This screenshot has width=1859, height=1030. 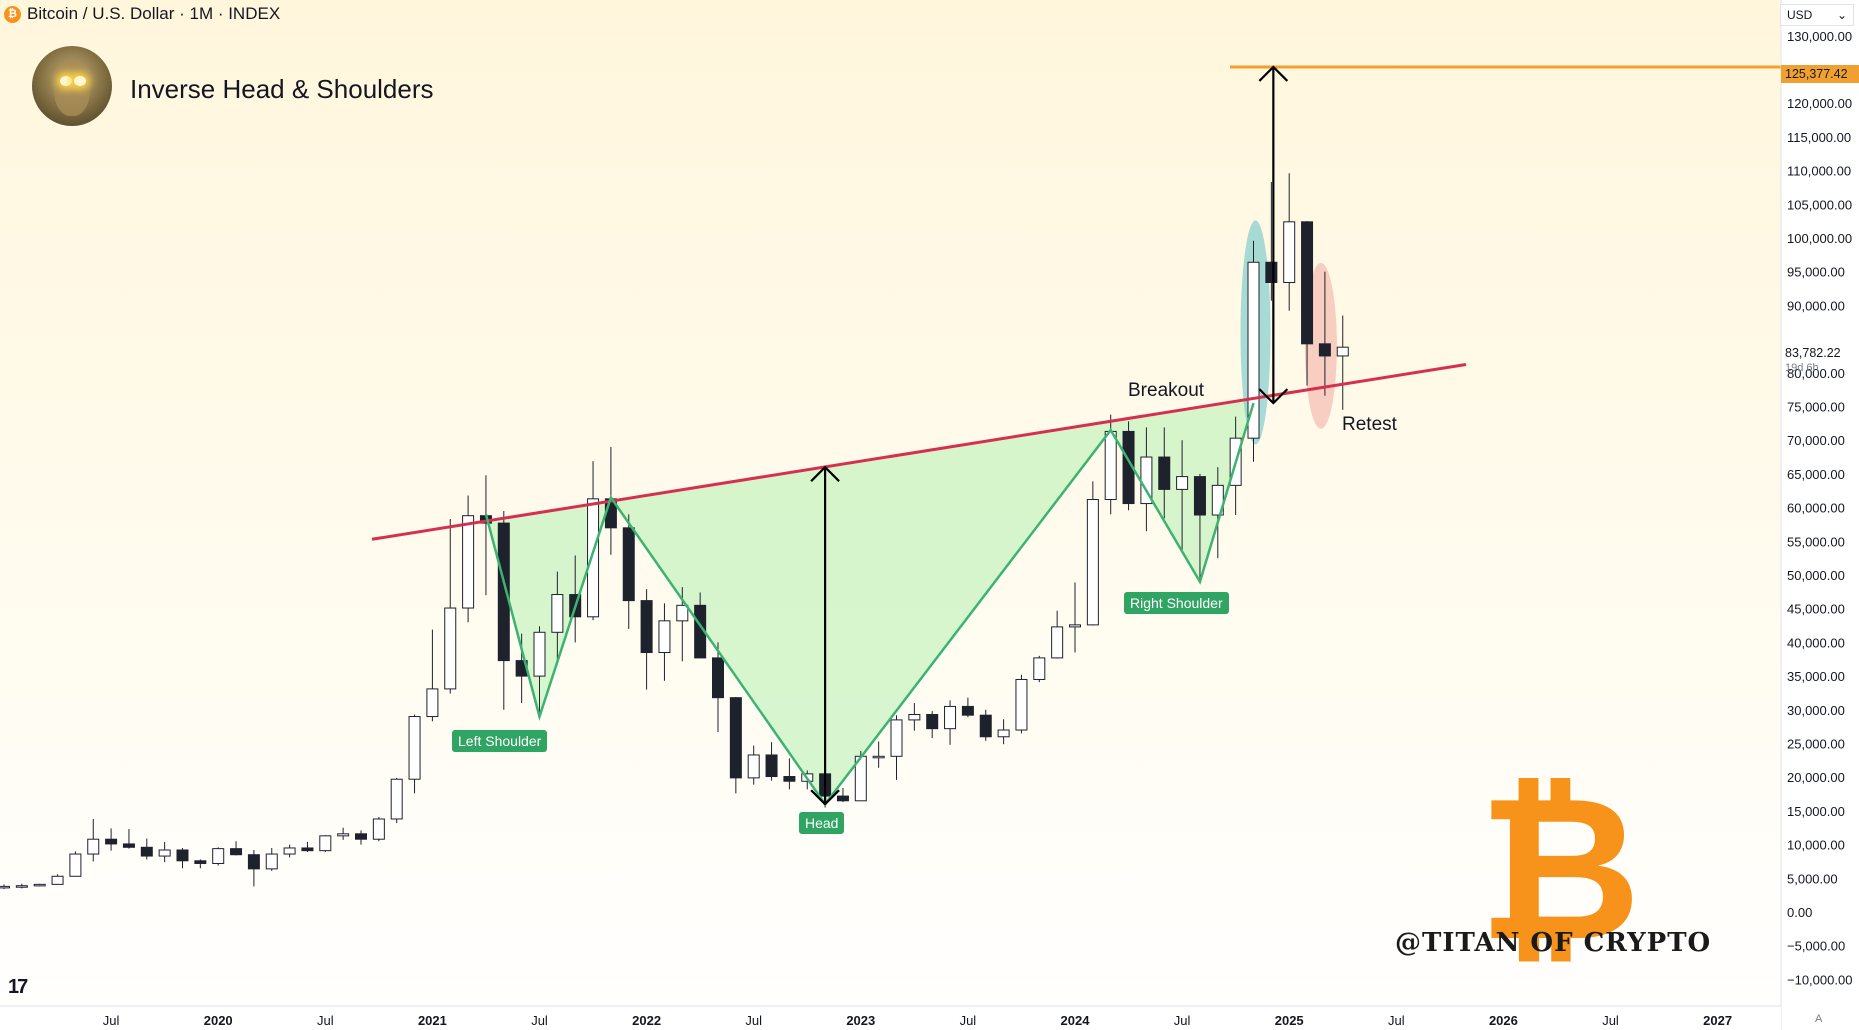 What do you see at coordinates (1816, 305) in the screenshot?
I see `y-tick-label: 90,000.00` at bounding box center [1816, 305].